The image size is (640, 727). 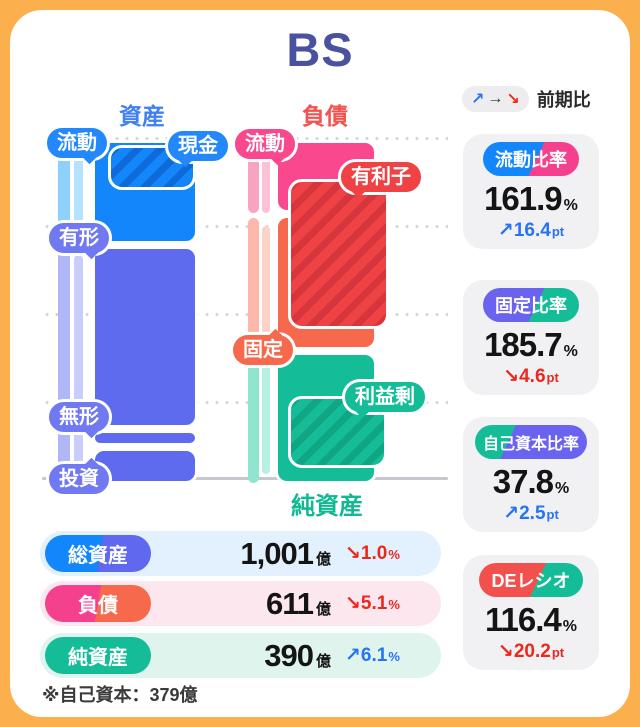 I want to click on metric-change: ↘ 4.6 pt, so click(x=531, y=376).